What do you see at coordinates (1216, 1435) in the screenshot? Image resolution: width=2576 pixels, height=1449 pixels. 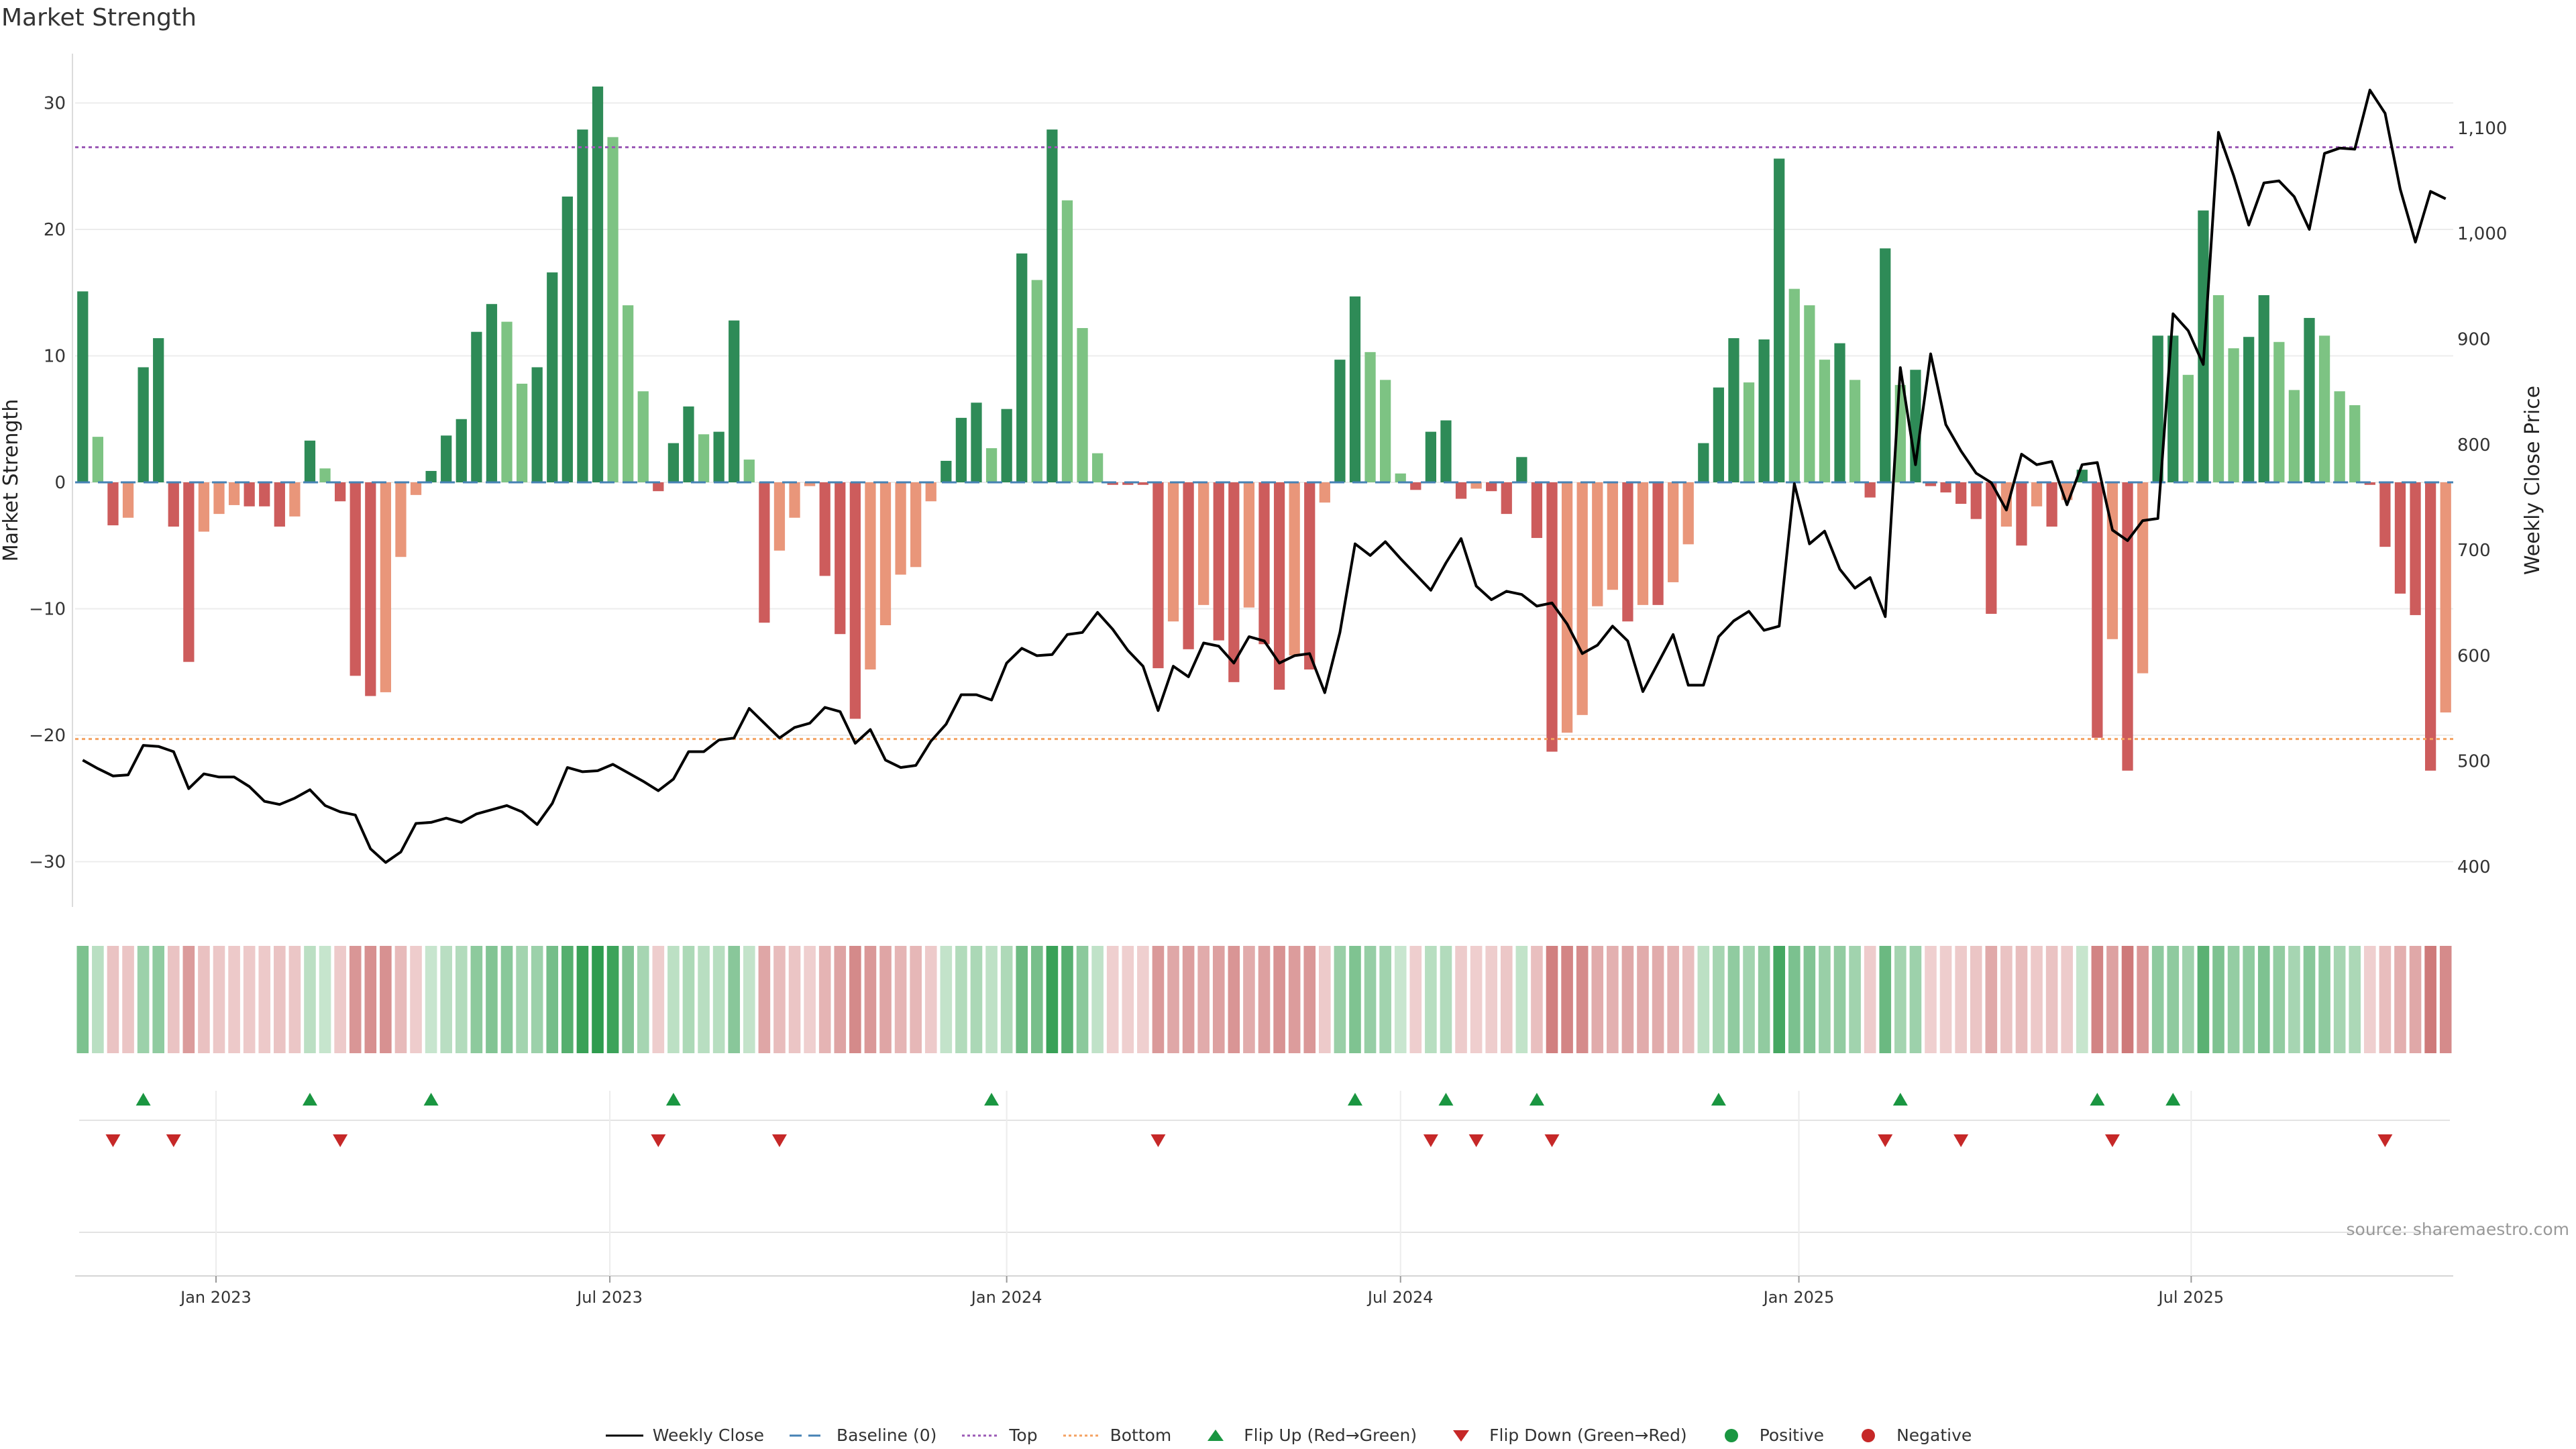 I see `legend-swatch` at bounding box center [1216, 1435].